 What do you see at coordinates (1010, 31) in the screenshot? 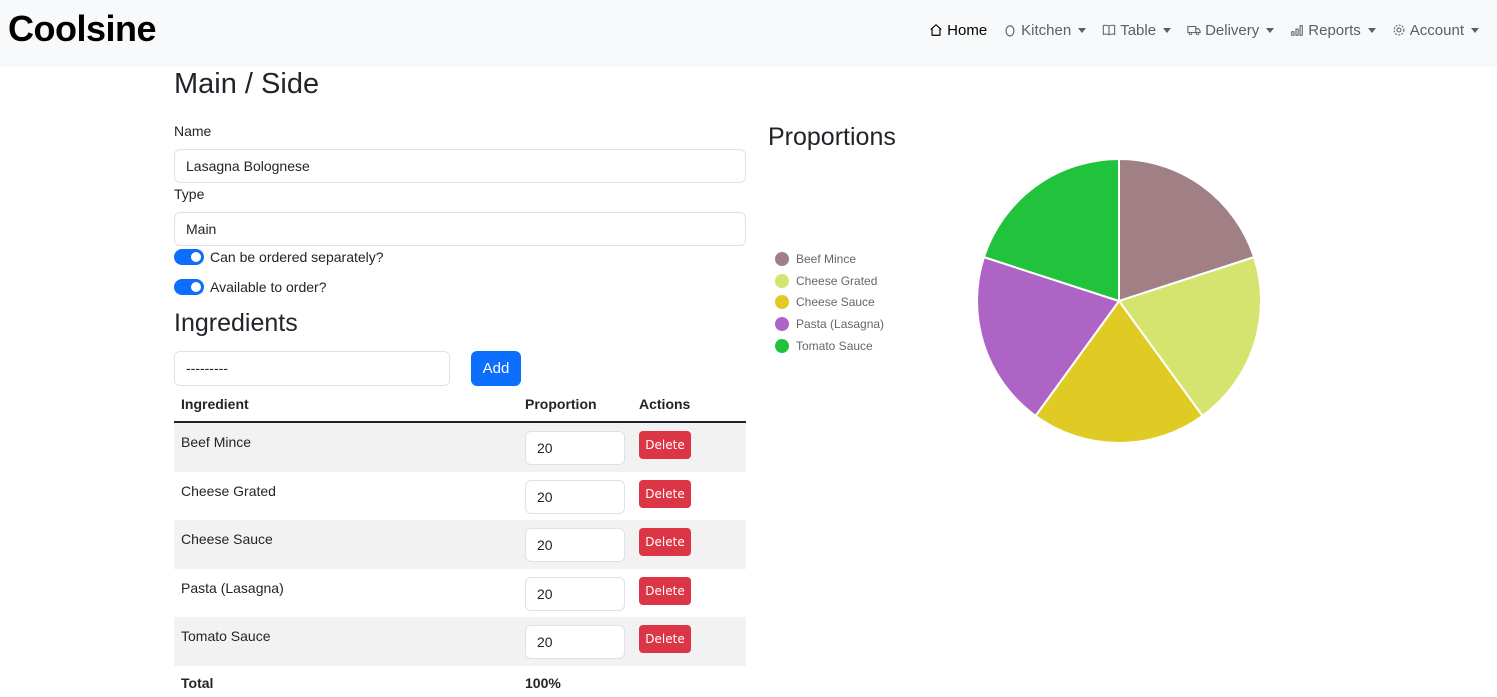
I see `egg-icon` at bounding box center [1010, 31].